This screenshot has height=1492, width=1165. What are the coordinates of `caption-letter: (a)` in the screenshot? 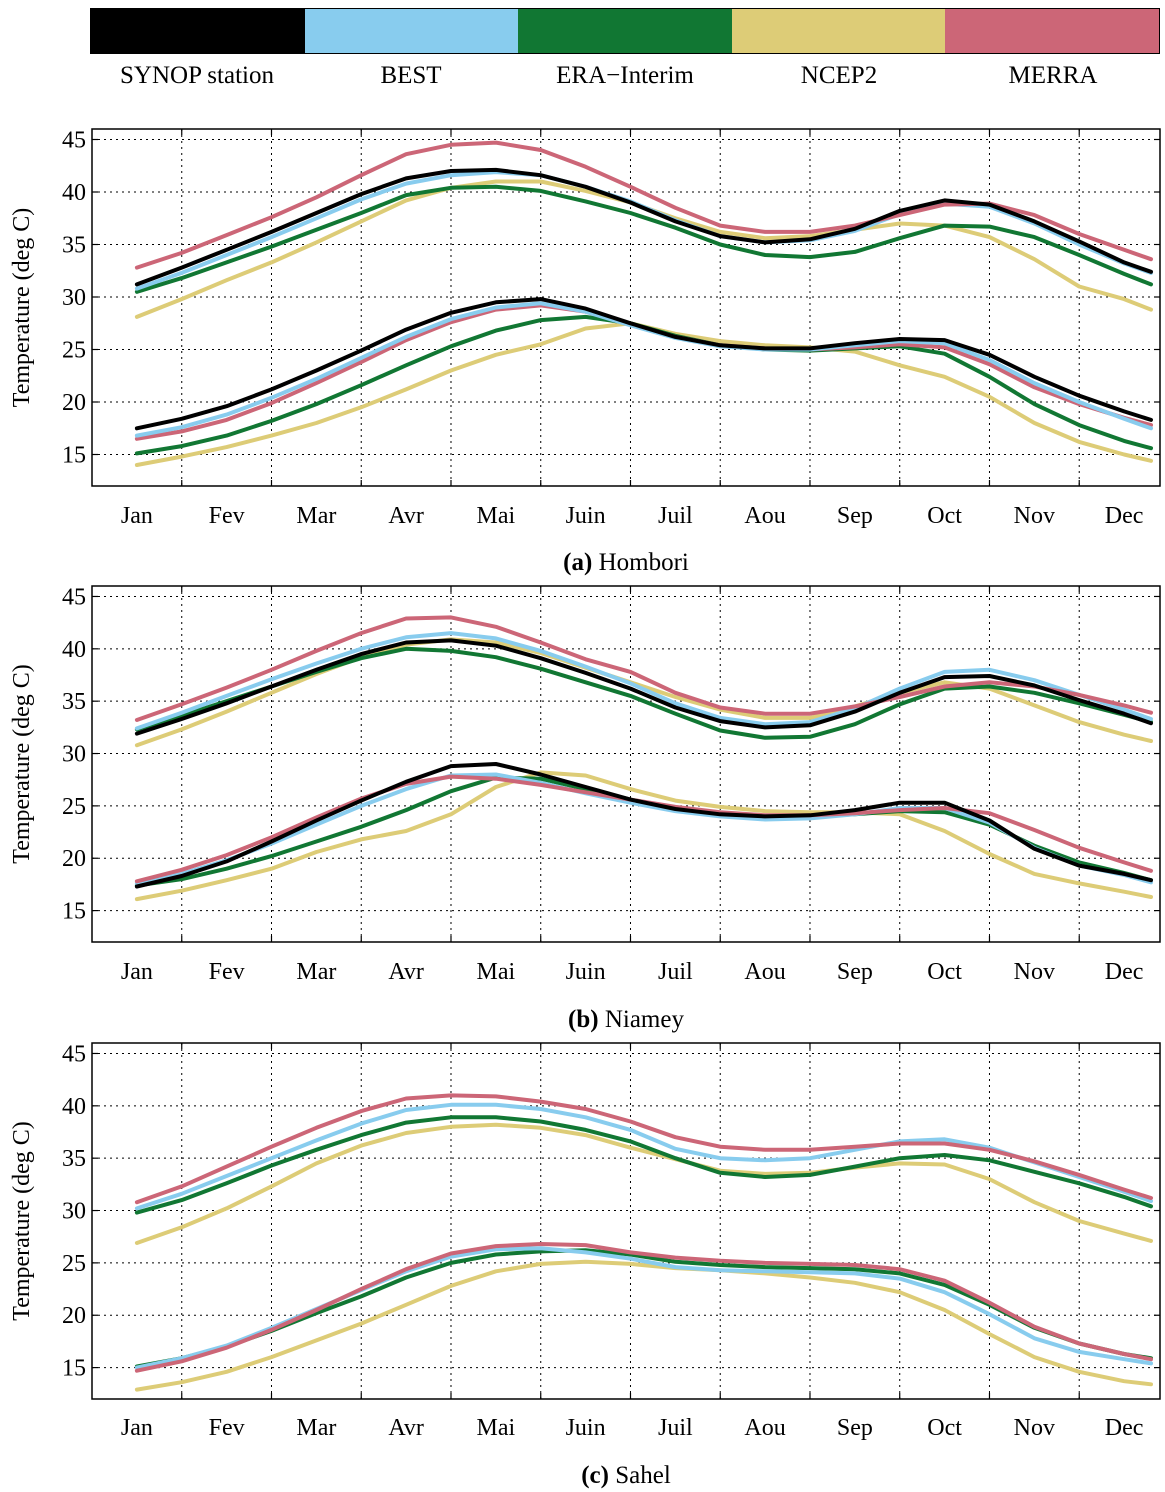 It's located at (577, 562).